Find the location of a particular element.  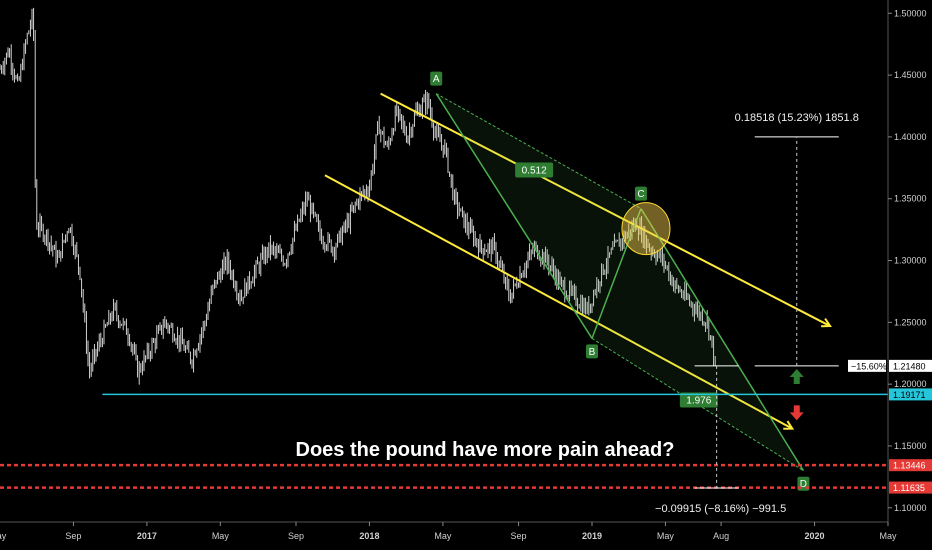

fib-ratio-label: 0.512 is located at coordinates (534, 171).